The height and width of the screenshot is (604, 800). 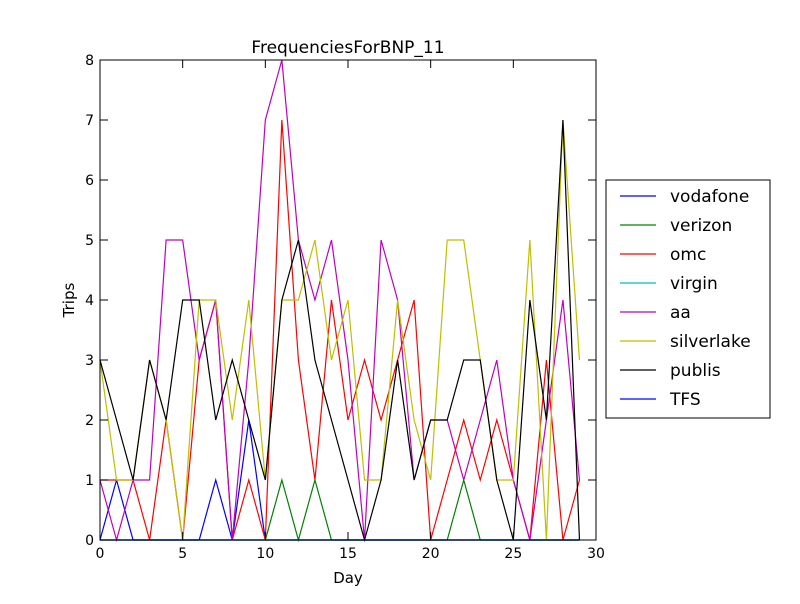 What do you see at coordinates (89, 481) in the screenshot?
I see `y-tick-label: 1` at bounding box center [89, 481].